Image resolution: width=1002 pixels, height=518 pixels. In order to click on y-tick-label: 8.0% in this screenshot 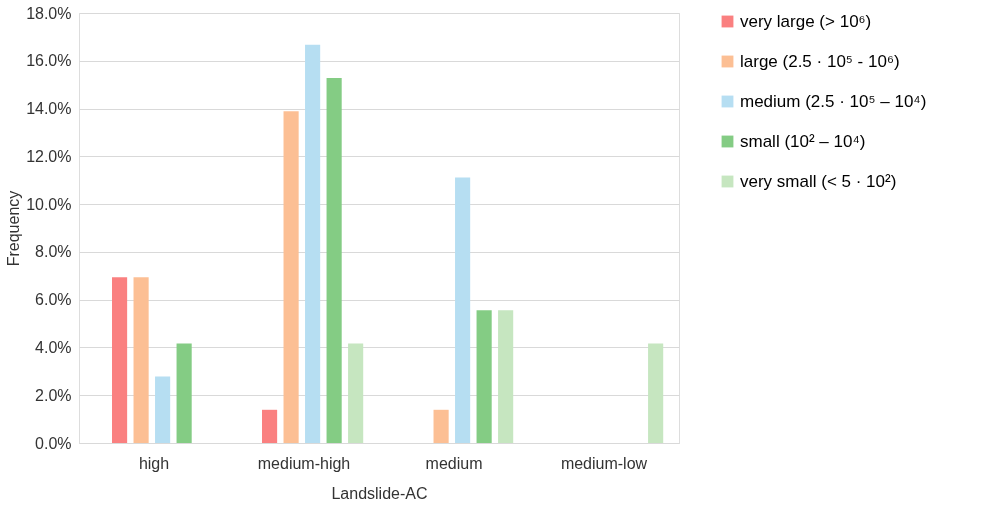, I will do `click(53, 252)`.